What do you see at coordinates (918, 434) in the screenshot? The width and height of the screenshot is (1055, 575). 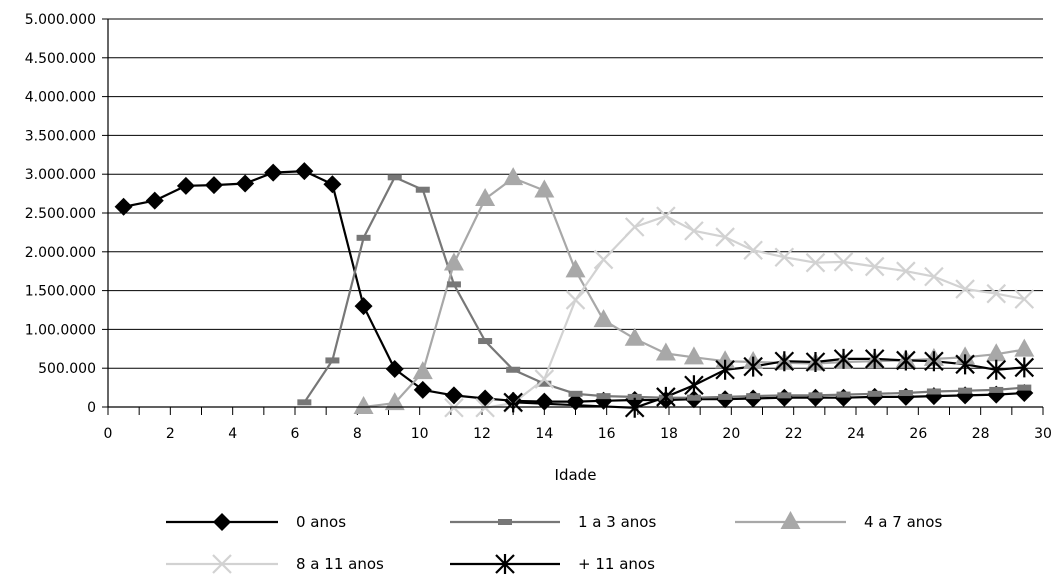 I see `x-tick-label: 26` at bounding box center [918, 434].